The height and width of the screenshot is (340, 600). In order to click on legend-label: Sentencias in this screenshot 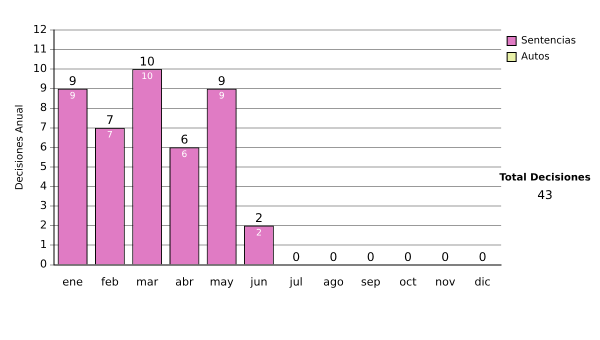, I will do `click(548, 41)`.